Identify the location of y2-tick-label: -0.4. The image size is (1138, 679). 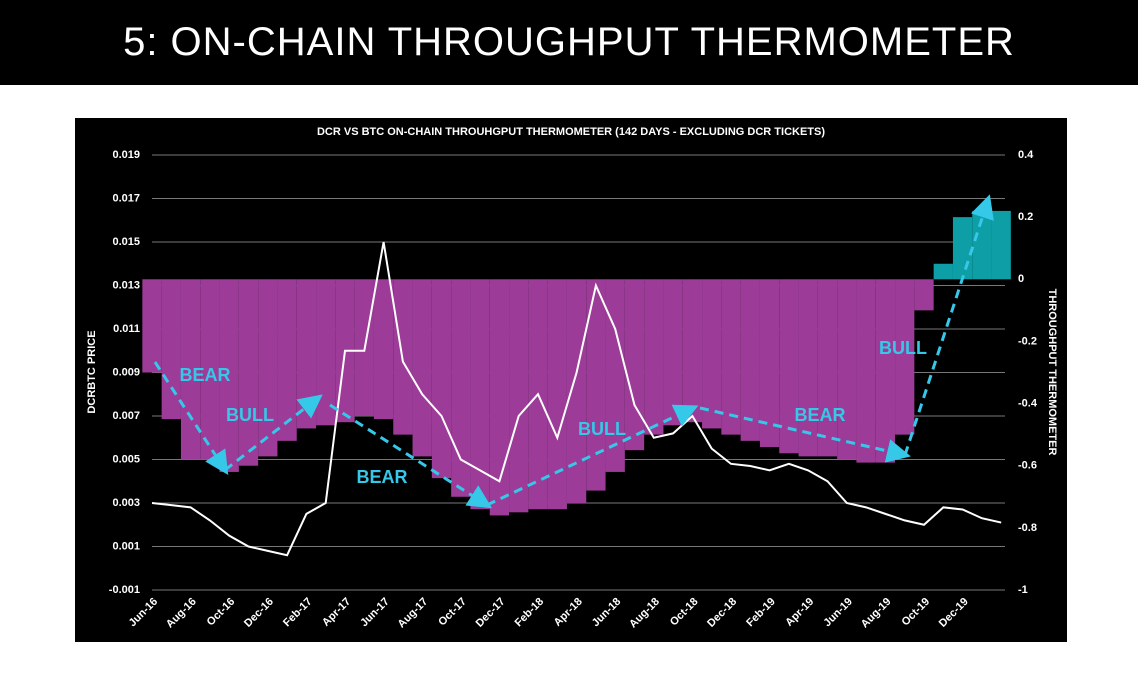
(1028, 403).